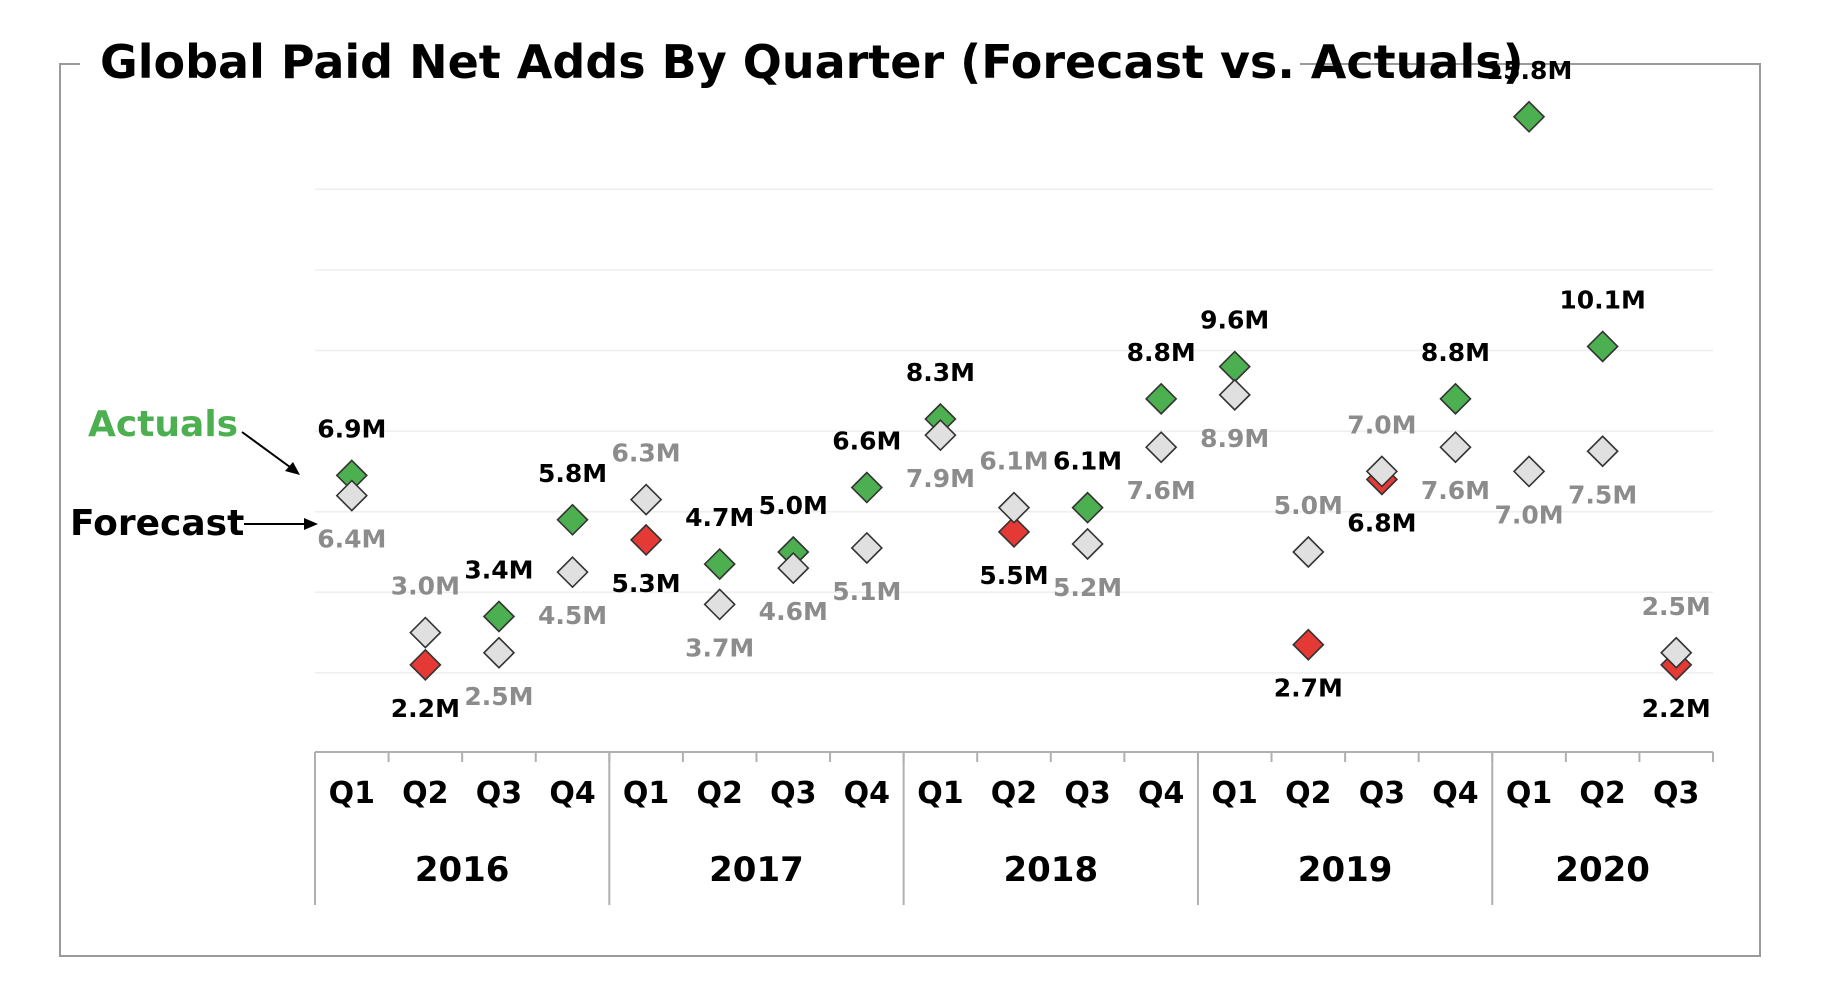  What do you see at coordinates (425, 586) in the screenshot?
I see `forecast-data-label: 3.0M` at bounding box center [425, 586].